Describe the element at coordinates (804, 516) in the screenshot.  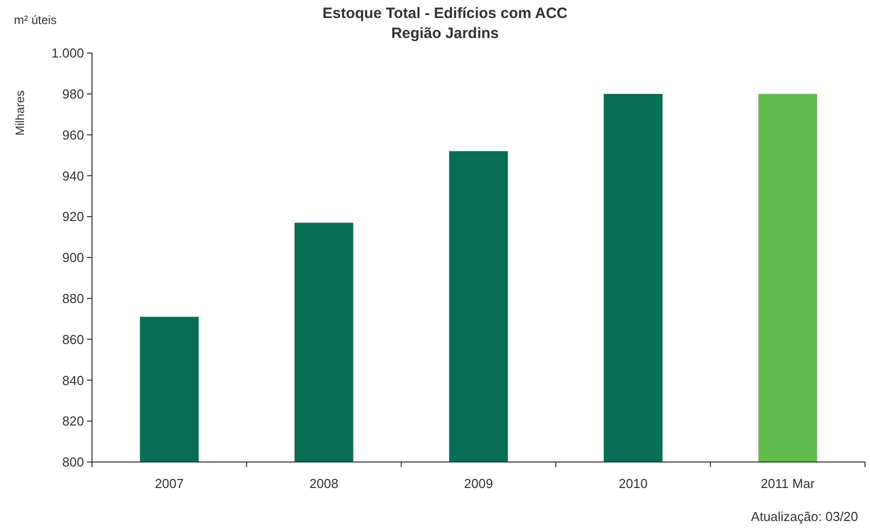
I see `text: Atualização: 03/20` at that location.